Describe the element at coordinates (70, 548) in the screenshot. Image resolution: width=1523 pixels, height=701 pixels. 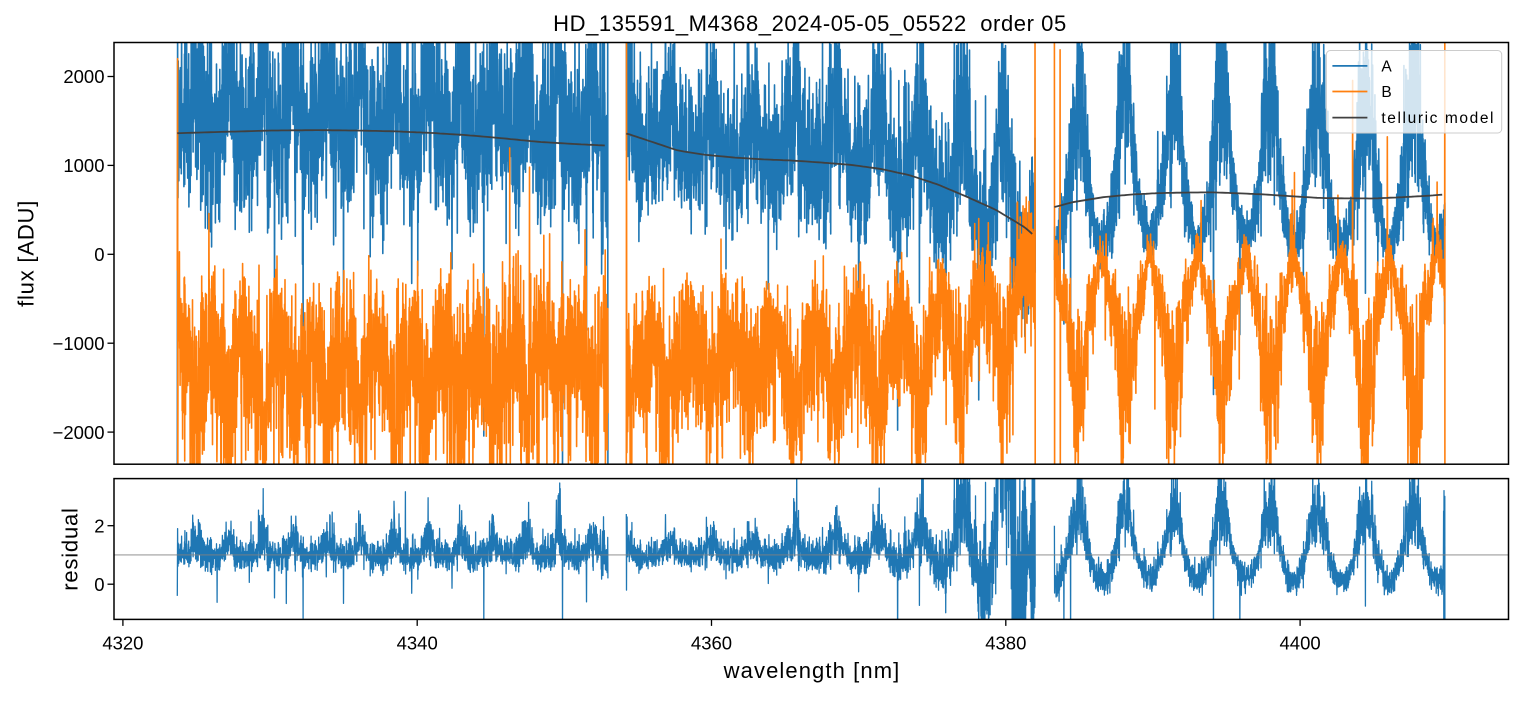
I see `svg-text: residual` at that location.